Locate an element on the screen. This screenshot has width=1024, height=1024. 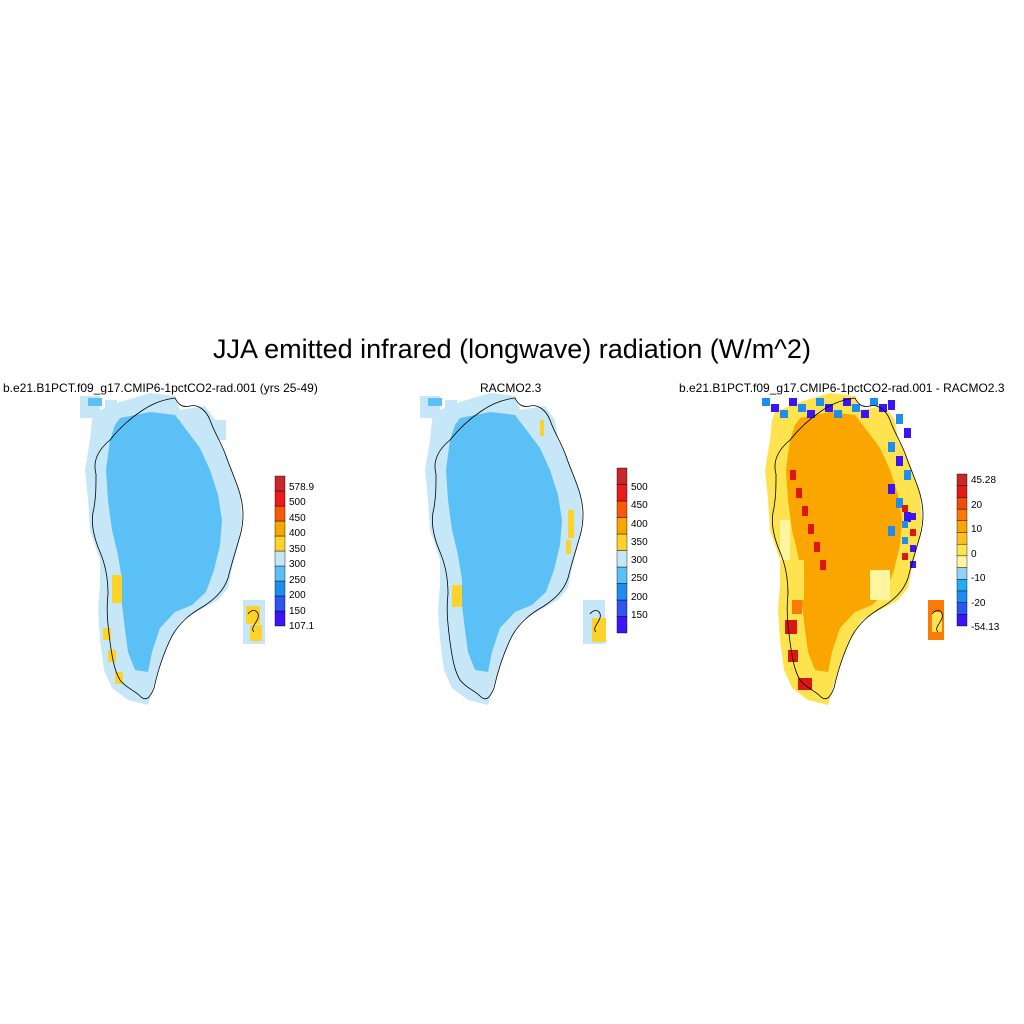
colorbar-tick-label: -10 is located at coordinates (978, 578).